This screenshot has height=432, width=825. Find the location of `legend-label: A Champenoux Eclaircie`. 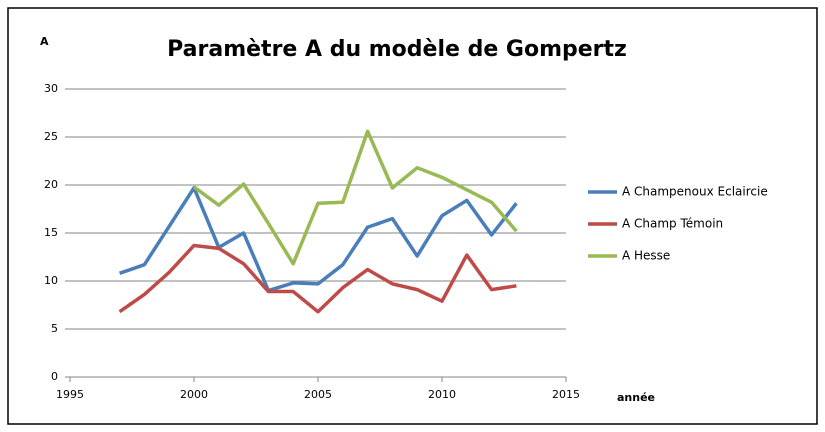

legend-label: A Champenoux Eclaircie is located at coordinates (695, 192).